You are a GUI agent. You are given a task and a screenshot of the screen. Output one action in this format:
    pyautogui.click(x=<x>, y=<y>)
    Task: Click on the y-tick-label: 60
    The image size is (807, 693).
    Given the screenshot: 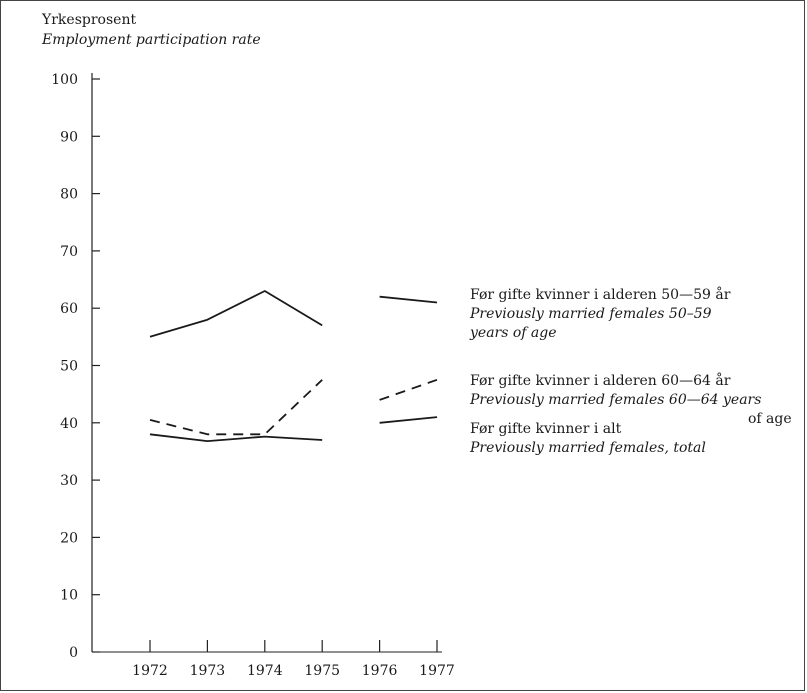 What is the action you would take?
    pyautogui.click(x=69, y=309)
    